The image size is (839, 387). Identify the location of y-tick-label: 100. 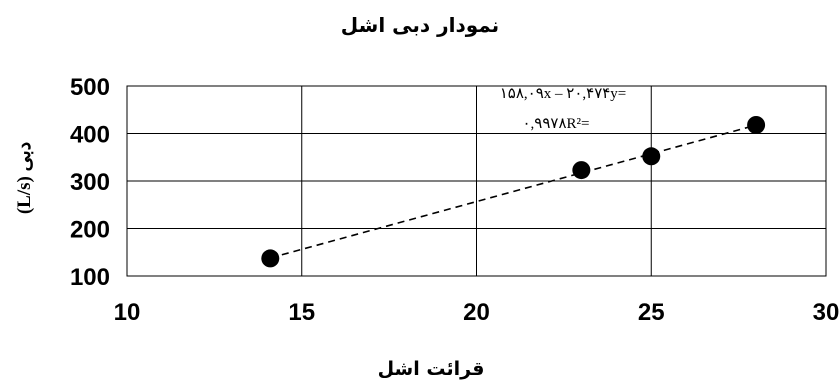
(90, 277).